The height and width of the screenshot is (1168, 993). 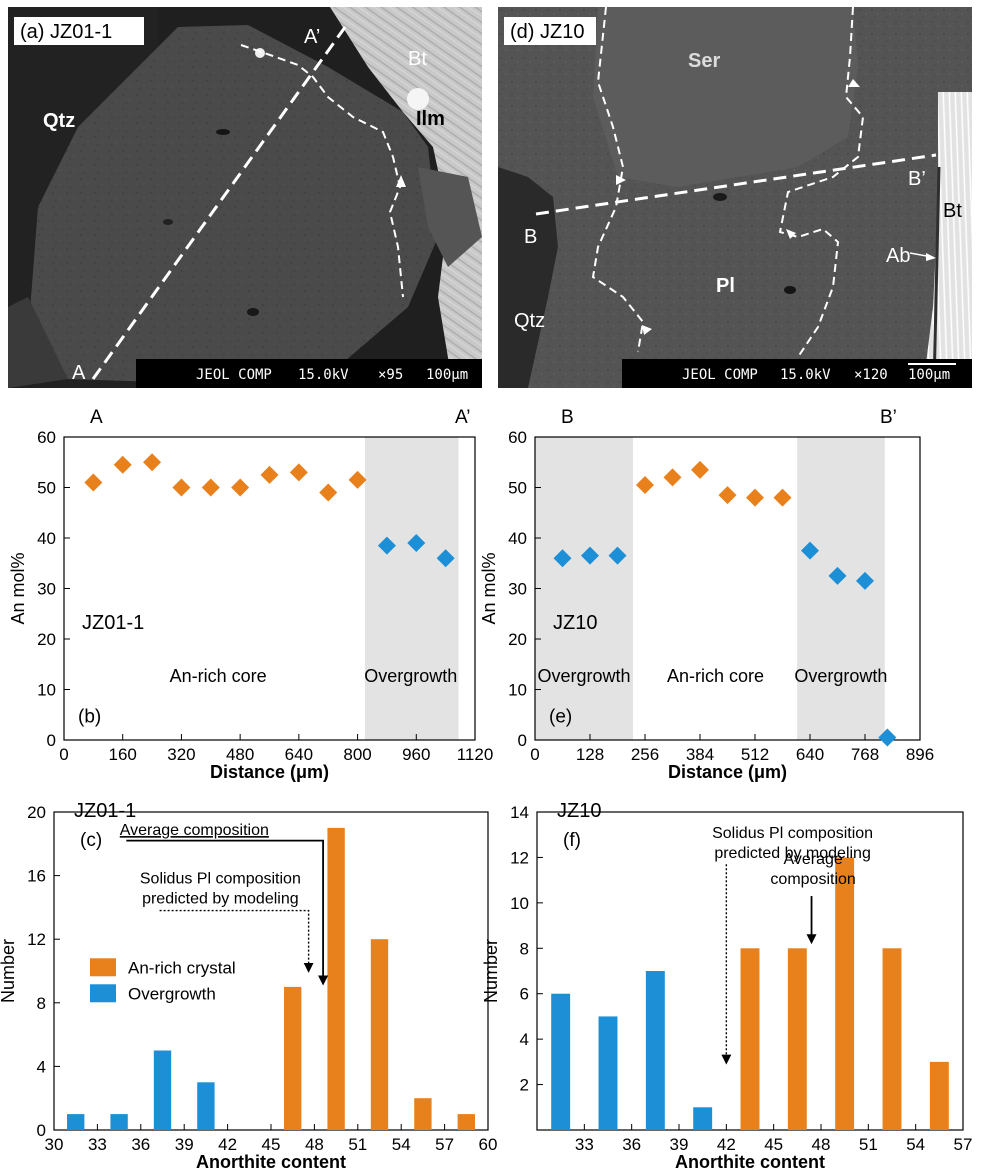 I want to click on panel-label: (c), so click(x=91, y=840).